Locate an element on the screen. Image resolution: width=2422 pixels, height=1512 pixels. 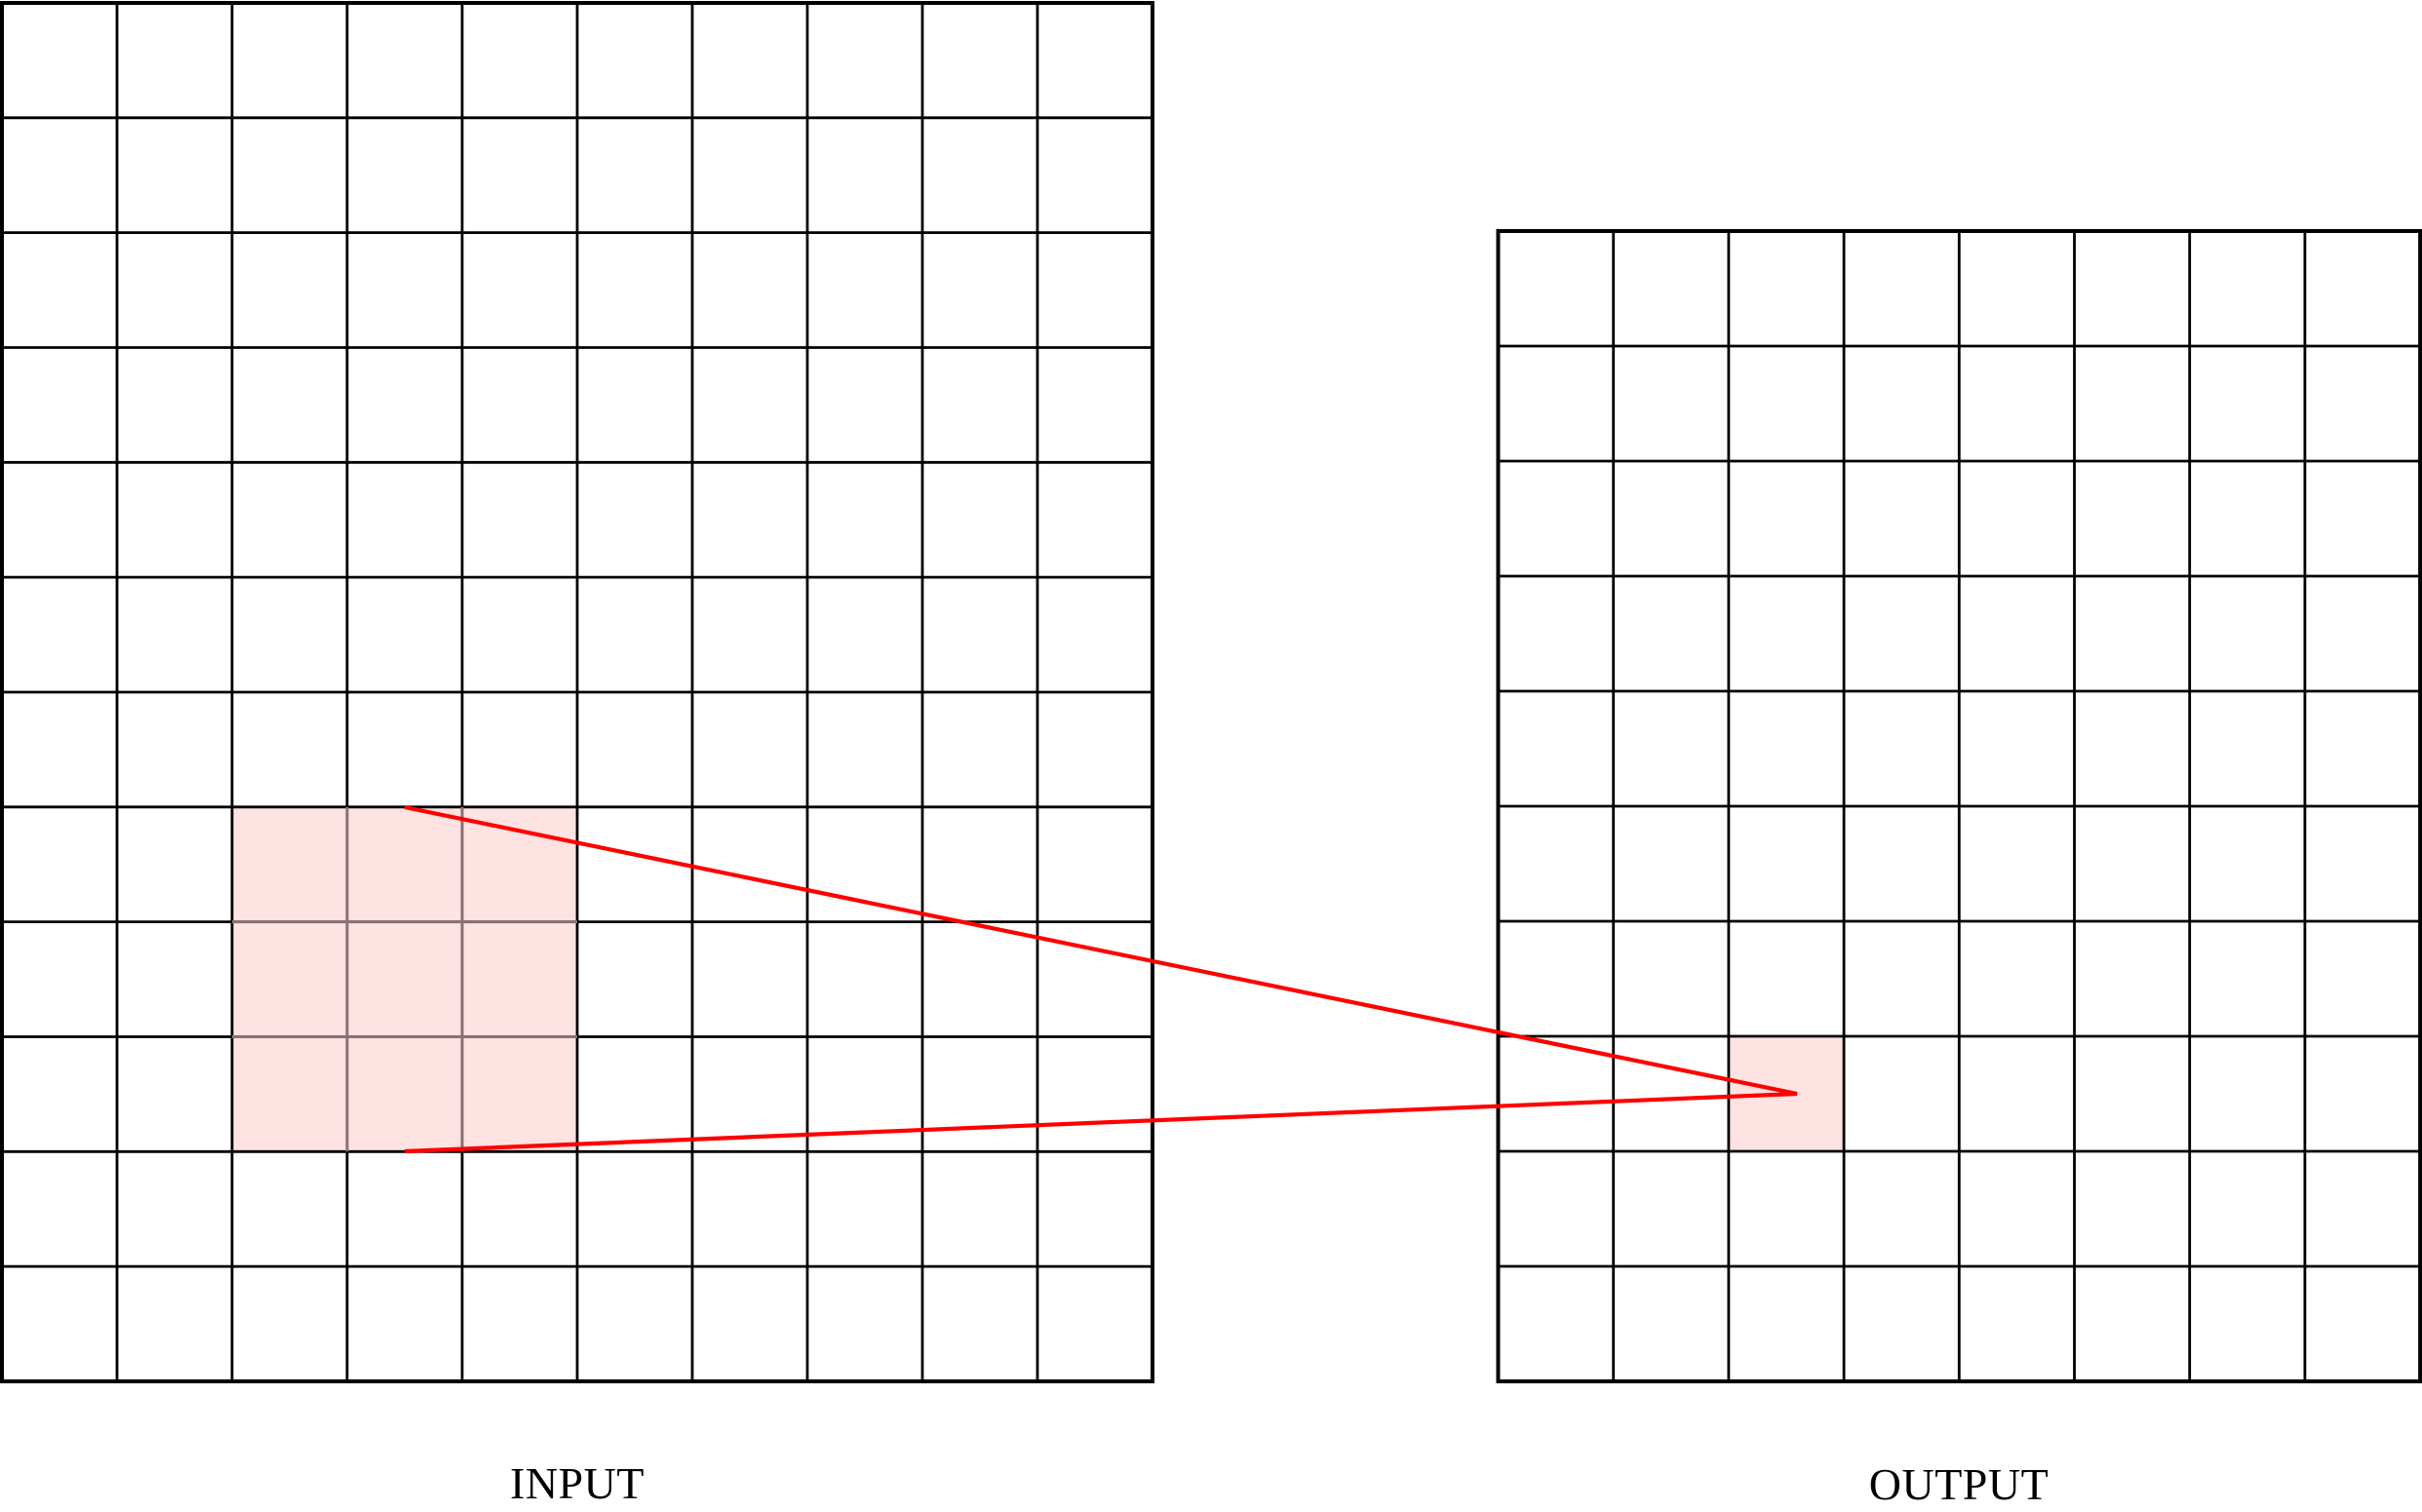
output-label: OUTPUT is located at coordinates (1959, 1484).